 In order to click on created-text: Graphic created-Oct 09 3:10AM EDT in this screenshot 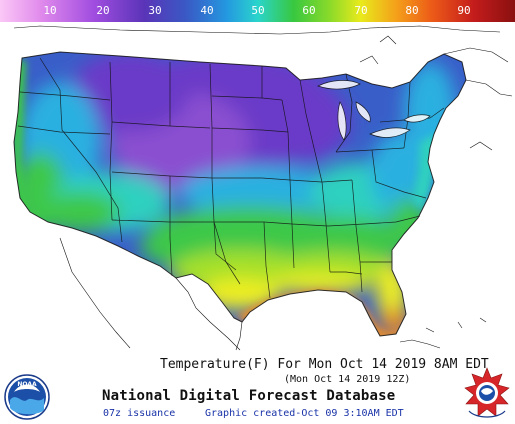, I will do `click(304, 413)`.